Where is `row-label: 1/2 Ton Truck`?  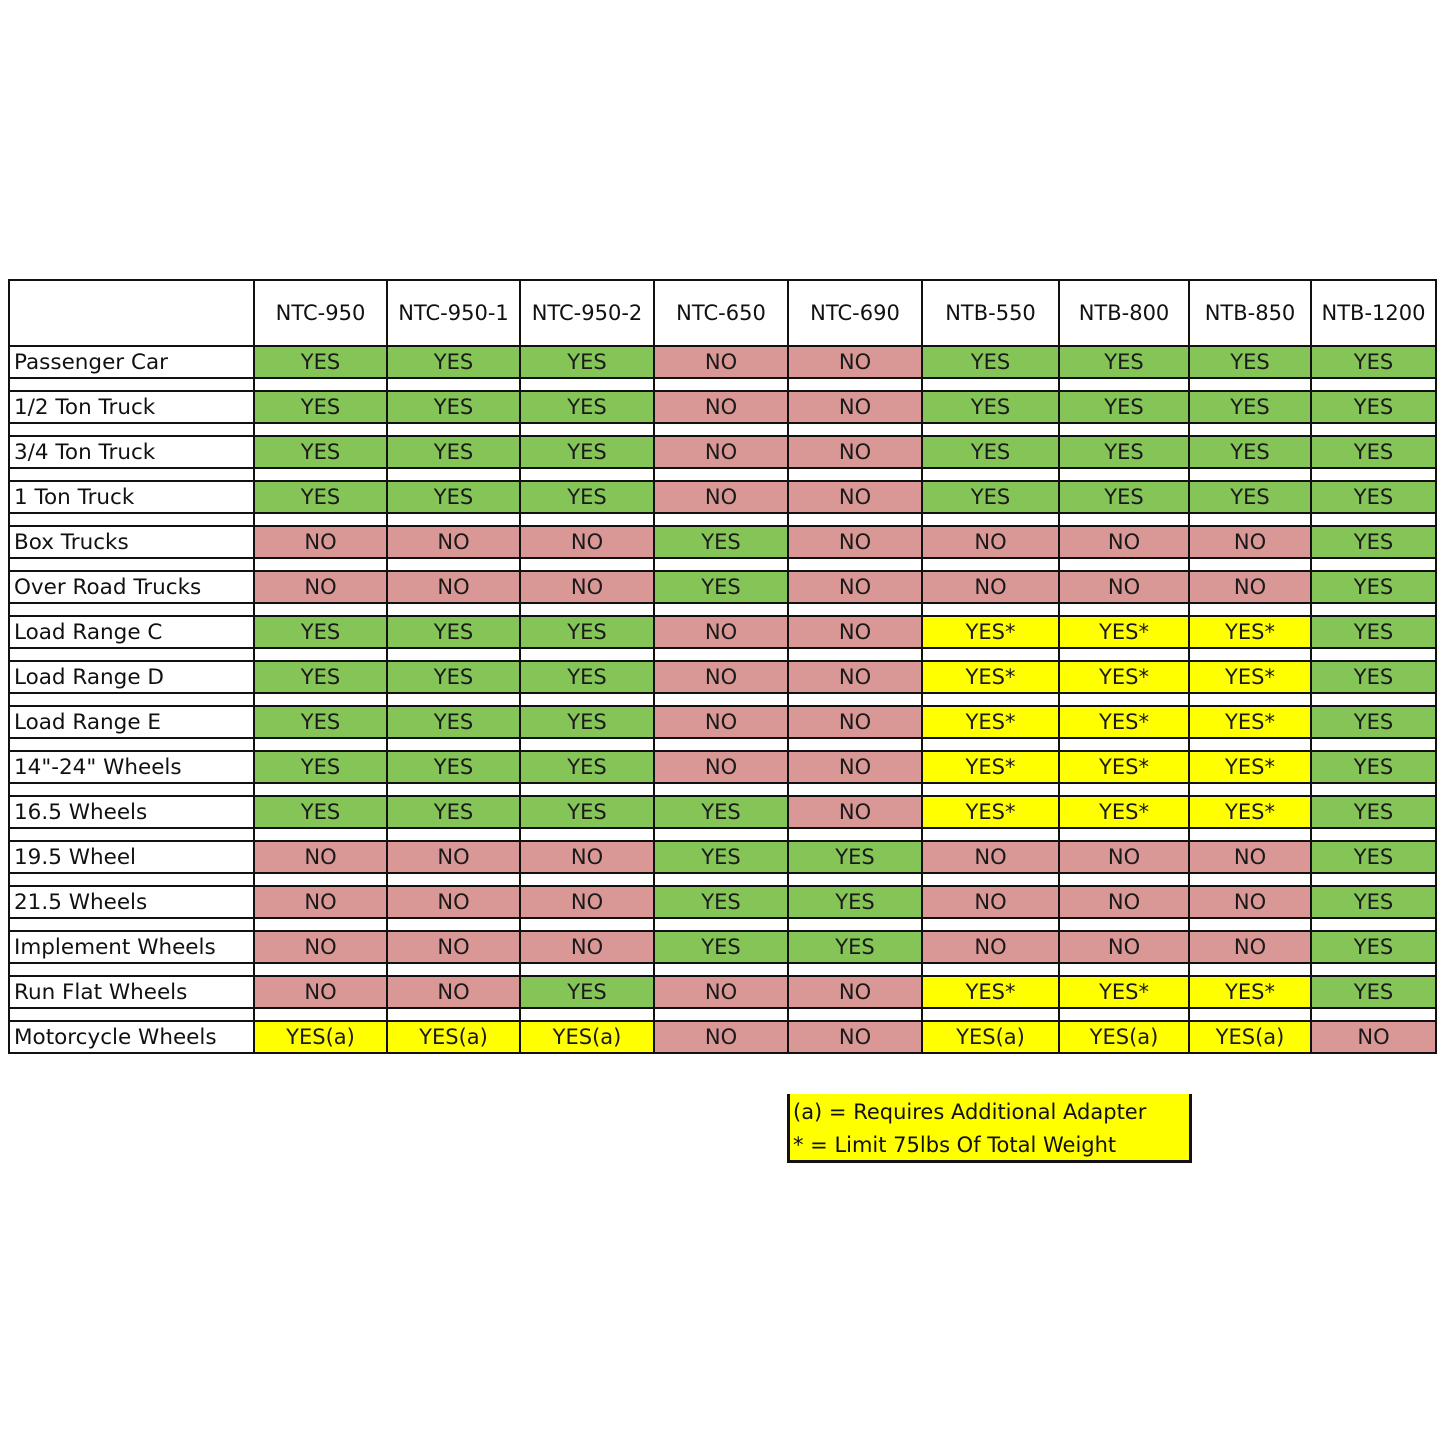
row-label: 1/2 Ton Truck is located at coordinates (131, 407).